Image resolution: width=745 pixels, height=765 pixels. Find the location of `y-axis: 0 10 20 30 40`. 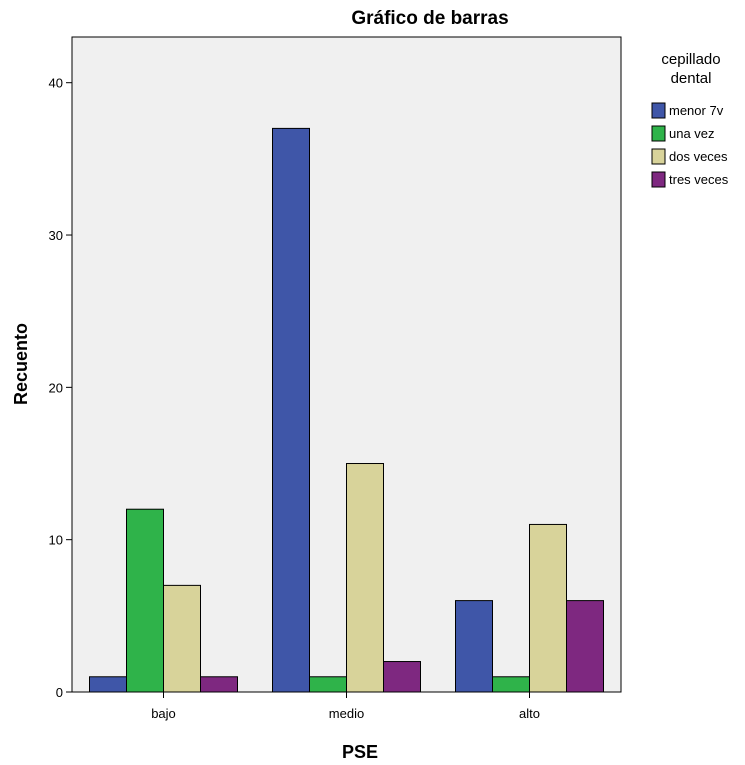

y-axis: 0 10 20 30 40 is located at coordinates (60, 388).